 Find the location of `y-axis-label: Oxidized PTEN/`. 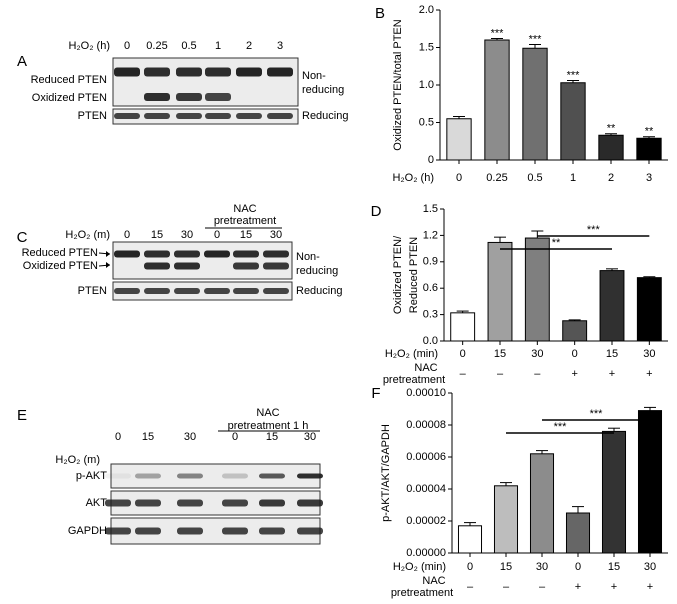

y-axis-label: Oxidized PTEN/ is located at coordinates (398, 274).